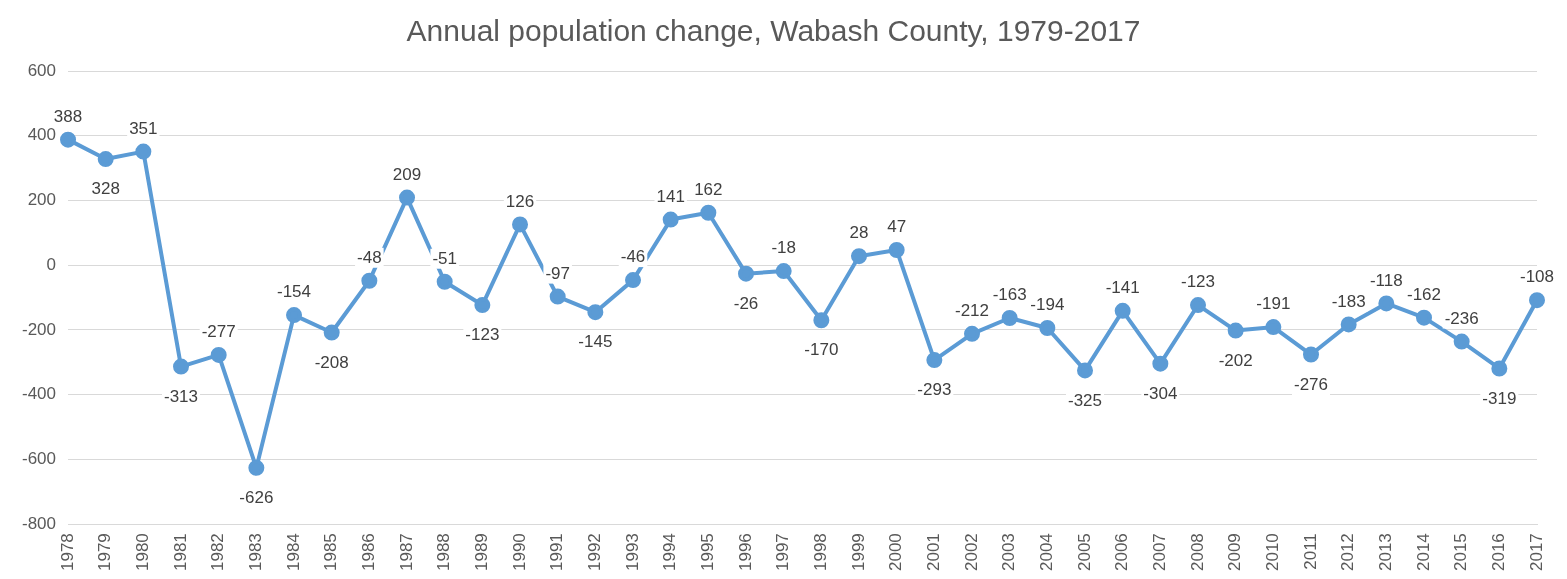  Describe the element at coordinates (670, 196) in the screenshot. I see `data-label: 141` at that location.